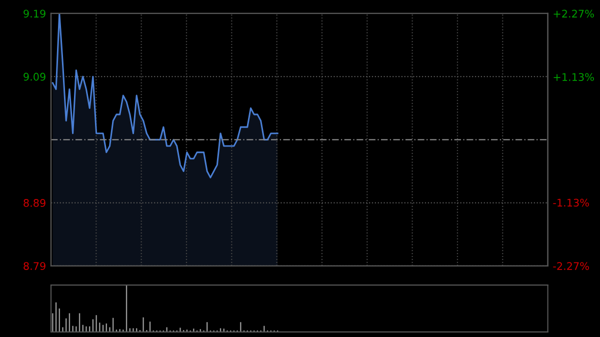  I want to click on y-tick-label: 9.09, so click(35, 76).